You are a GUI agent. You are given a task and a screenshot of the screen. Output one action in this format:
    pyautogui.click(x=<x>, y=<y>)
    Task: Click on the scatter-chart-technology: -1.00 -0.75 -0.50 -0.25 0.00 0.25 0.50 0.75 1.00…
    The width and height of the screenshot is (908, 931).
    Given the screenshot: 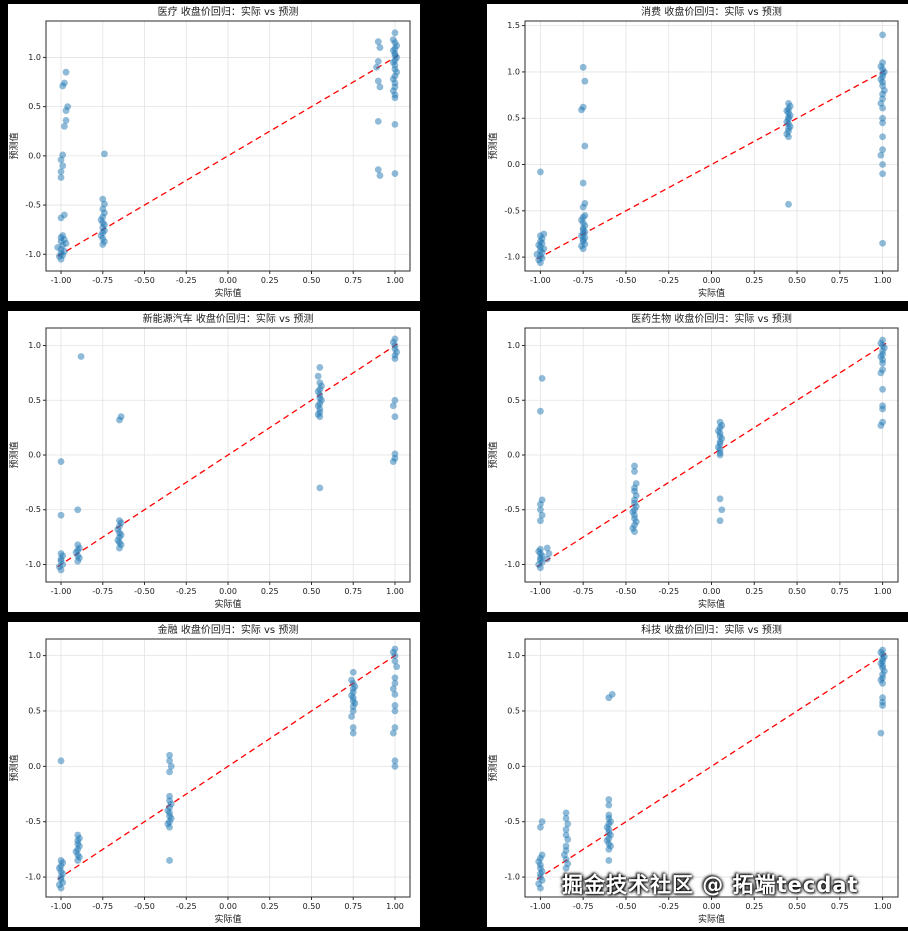 What is the action you would take?
    pyautogui.click(x=693, y=774)
    